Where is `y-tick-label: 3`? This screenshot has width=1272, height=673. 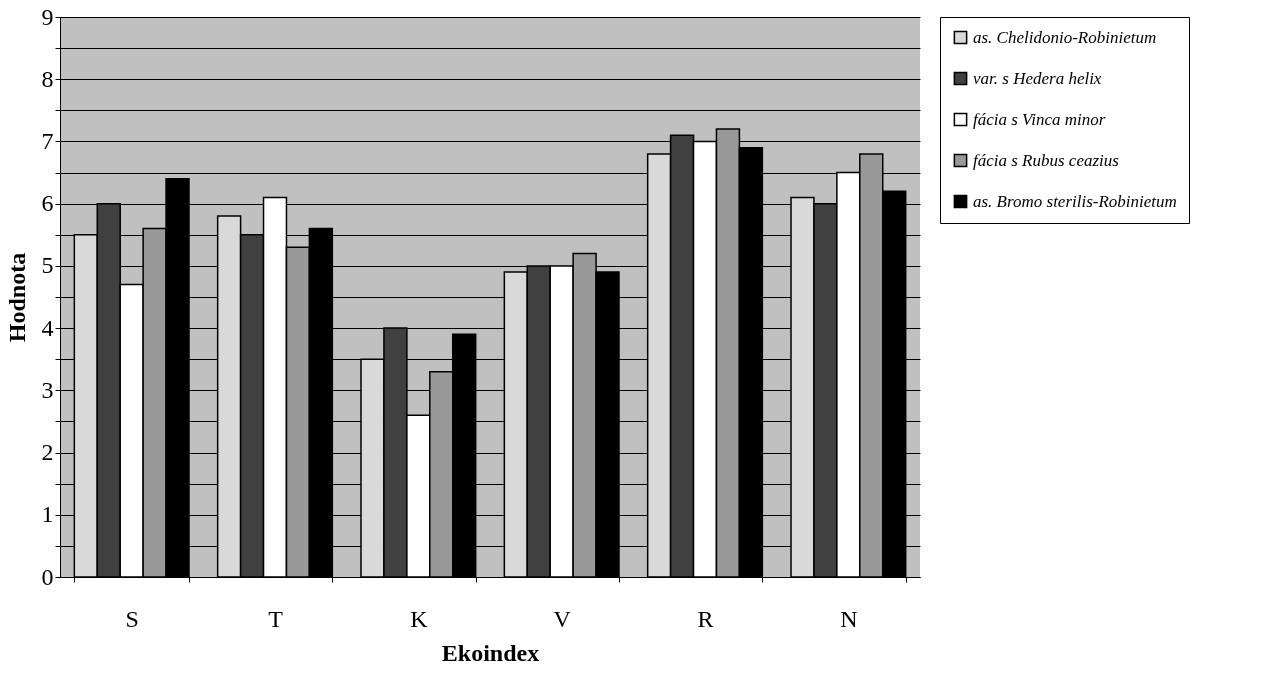 y-tick-label: 3 is located at coordinates (47, 389).